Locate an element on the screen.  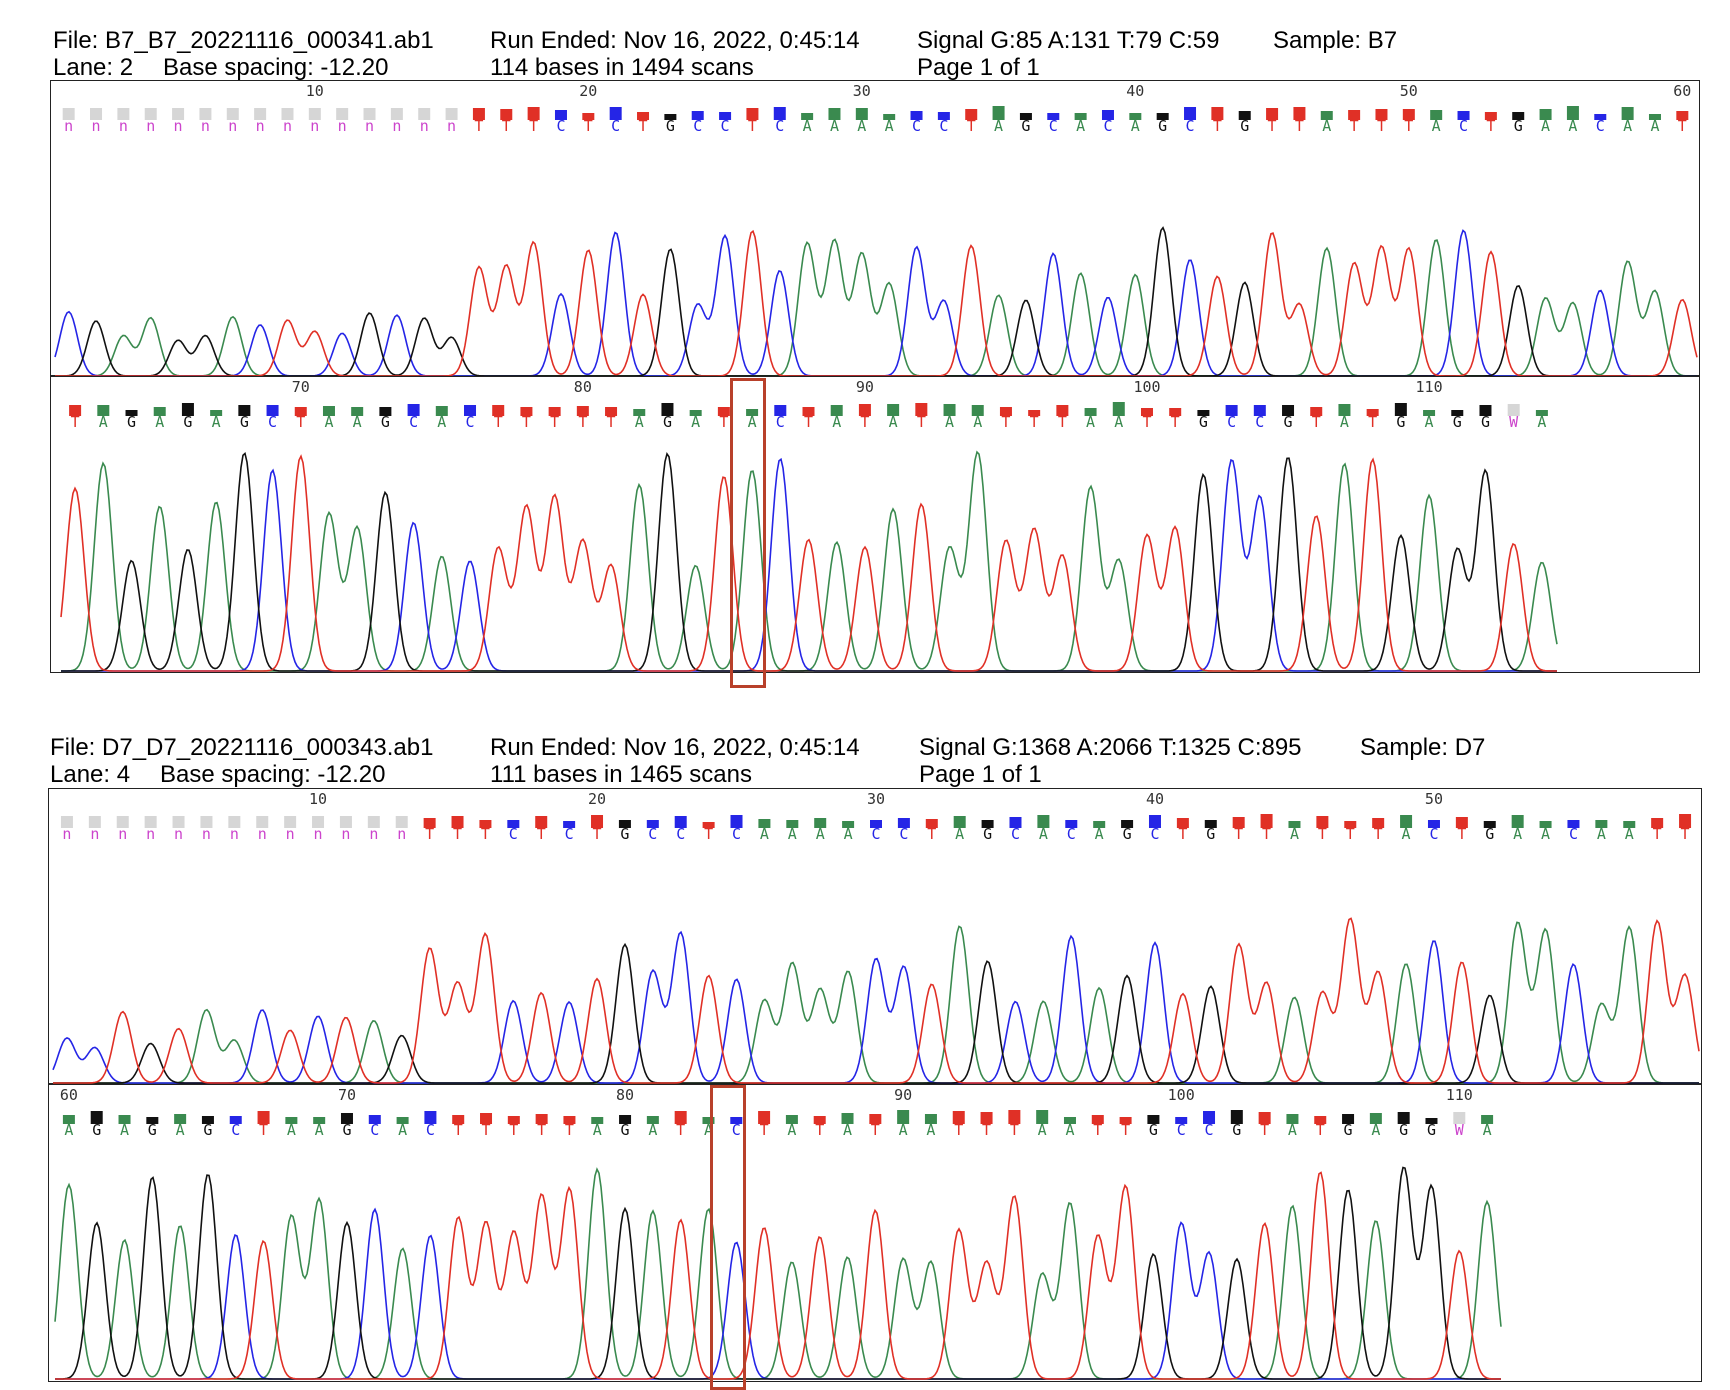
tick-label: 20 is located at coordinates (597, 799).